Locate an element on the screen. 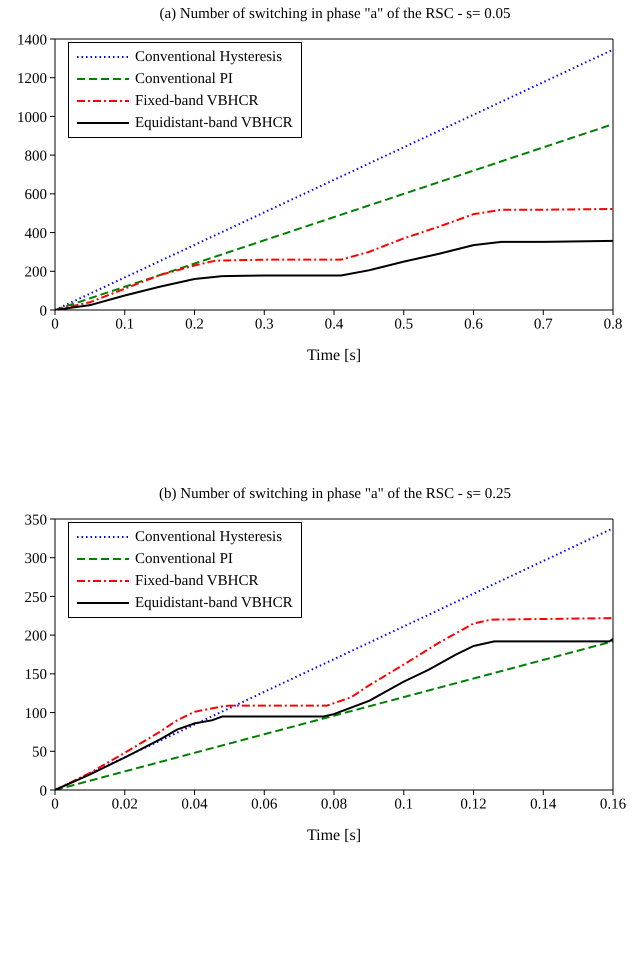 Image resolution: width=640 pixels, height=967 pixels. y-tick-label: 350 is located at coordinates (35, 520).